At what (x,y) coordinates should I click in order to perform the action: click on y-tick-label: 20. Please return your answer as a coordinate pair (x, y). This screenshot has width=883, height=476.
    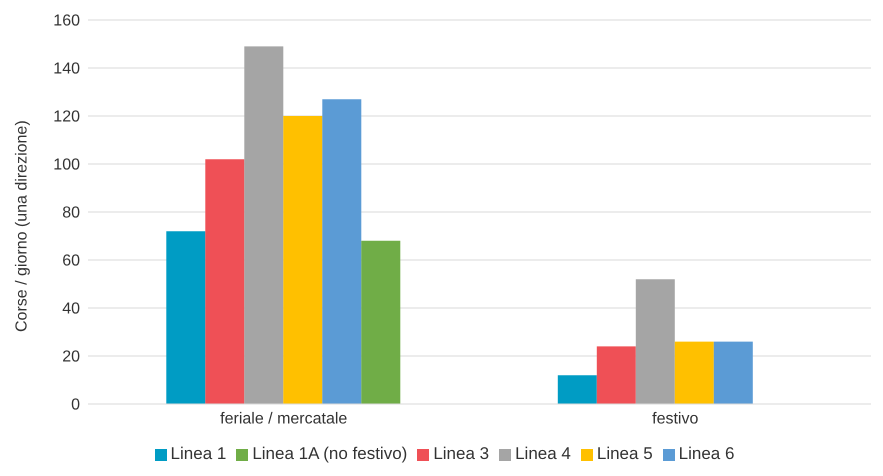
    Looking at the image, I should click on (71, 357).